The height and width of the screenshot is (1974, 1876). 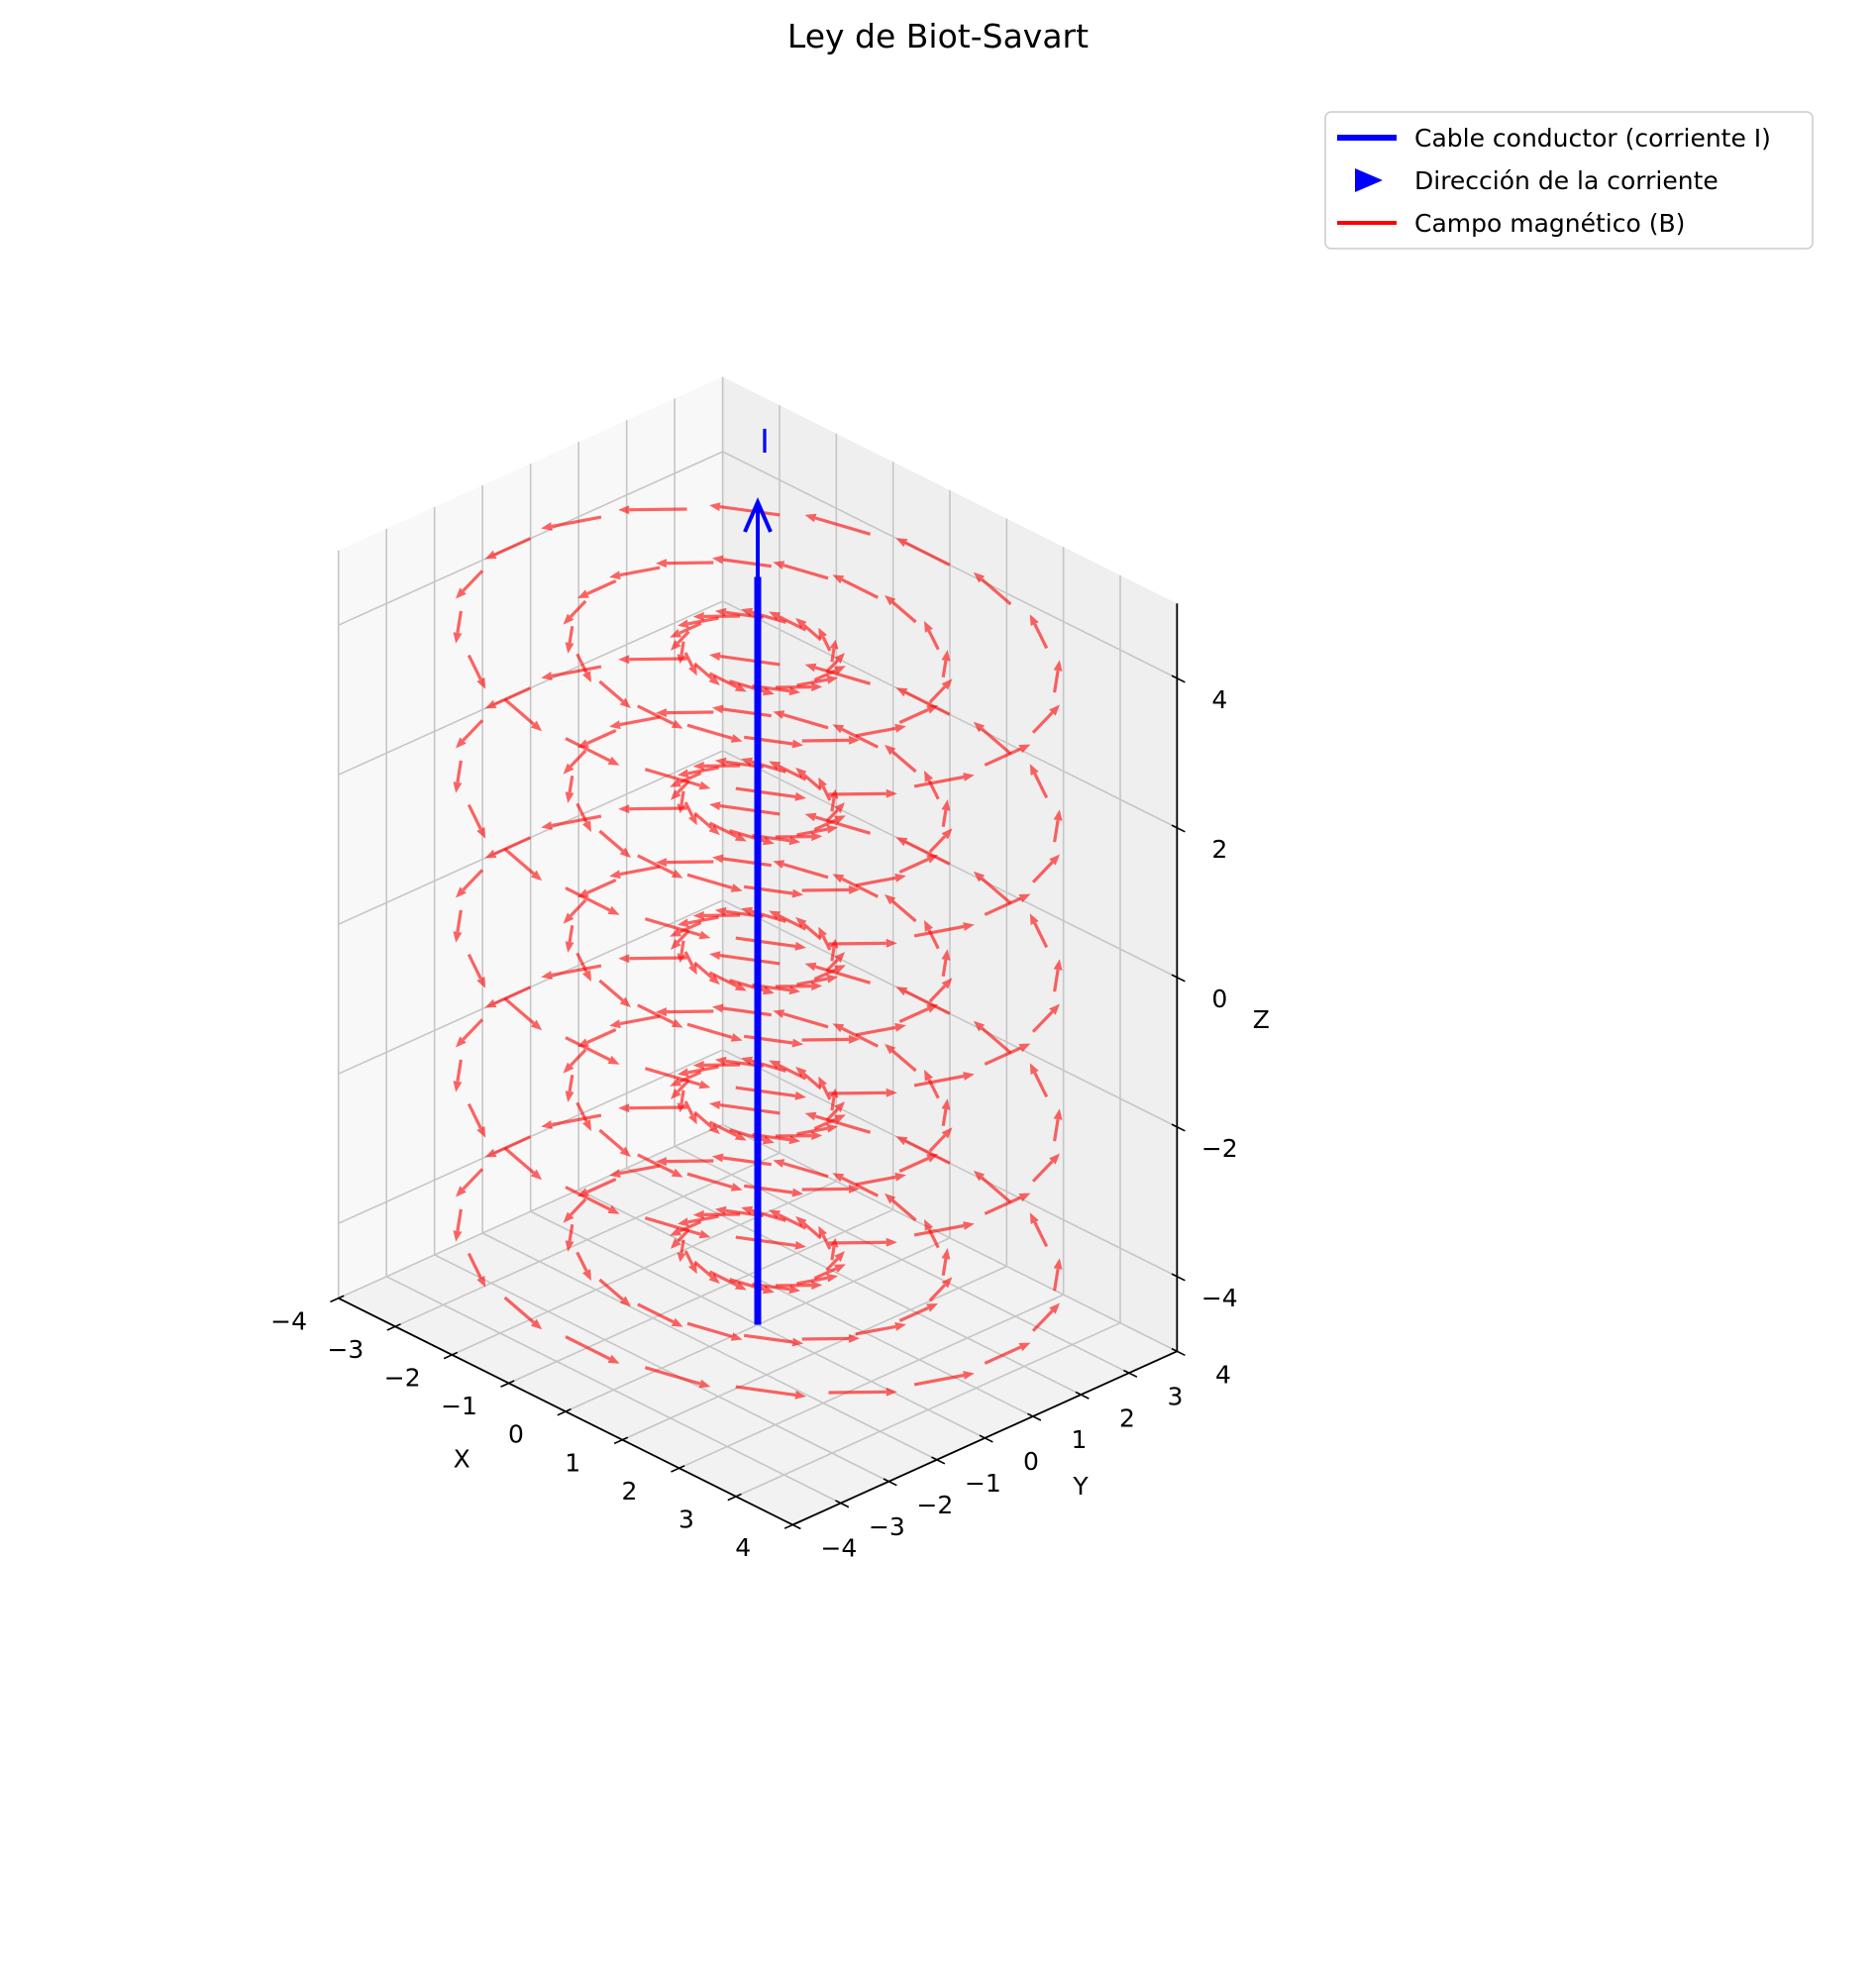 I want to click on grid-line-y, so click(x=709, y=1346).